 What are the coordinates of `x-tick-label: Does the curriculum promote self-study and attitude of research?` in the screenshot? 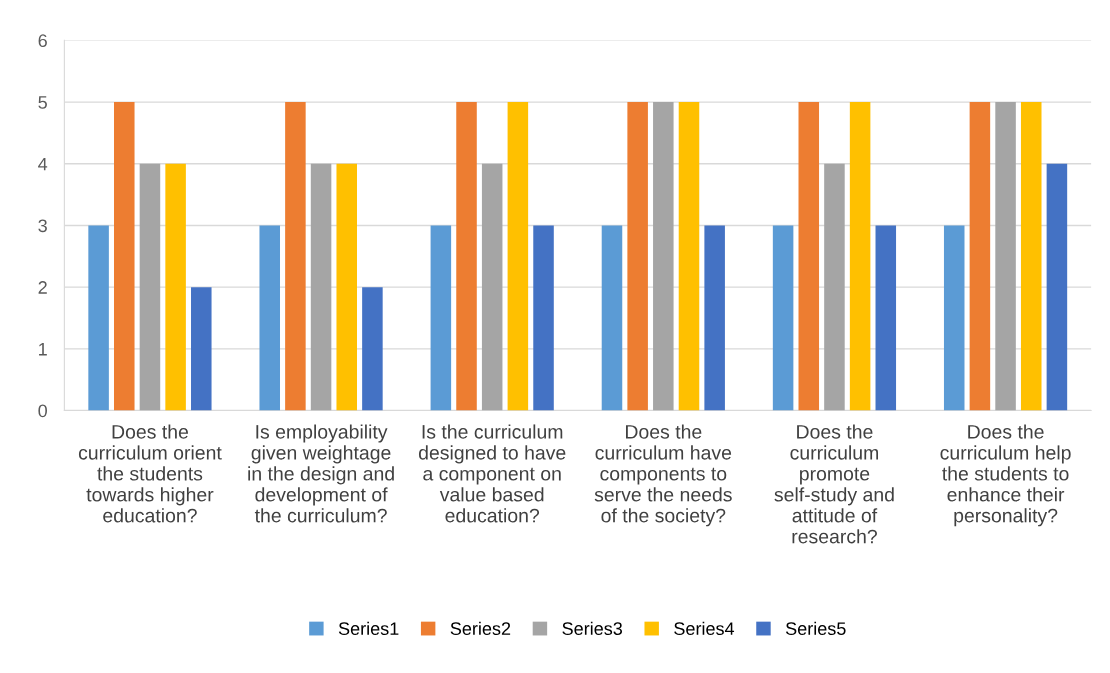 It's located at (834, 484).